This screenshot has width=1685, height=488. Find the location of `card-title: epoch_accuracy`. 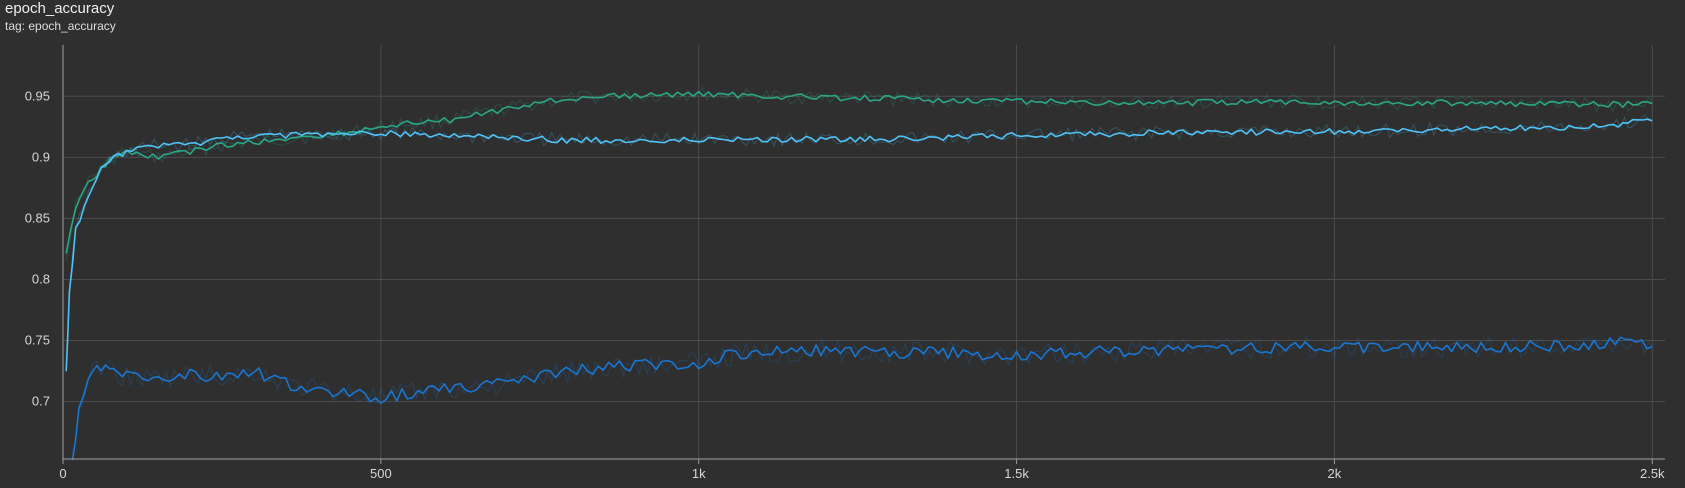

card-title: epoch_accuracy is located at coordinates (60, 8).